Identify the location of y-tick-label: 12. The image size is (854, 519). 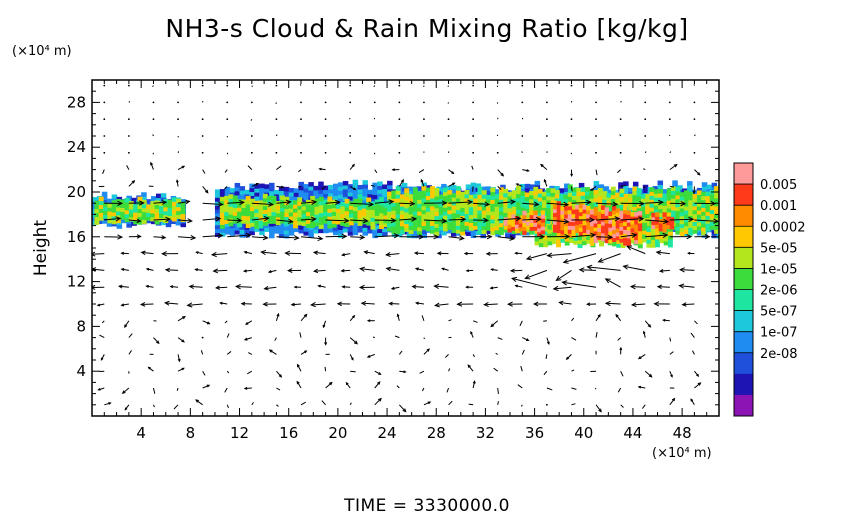
(76, 282).